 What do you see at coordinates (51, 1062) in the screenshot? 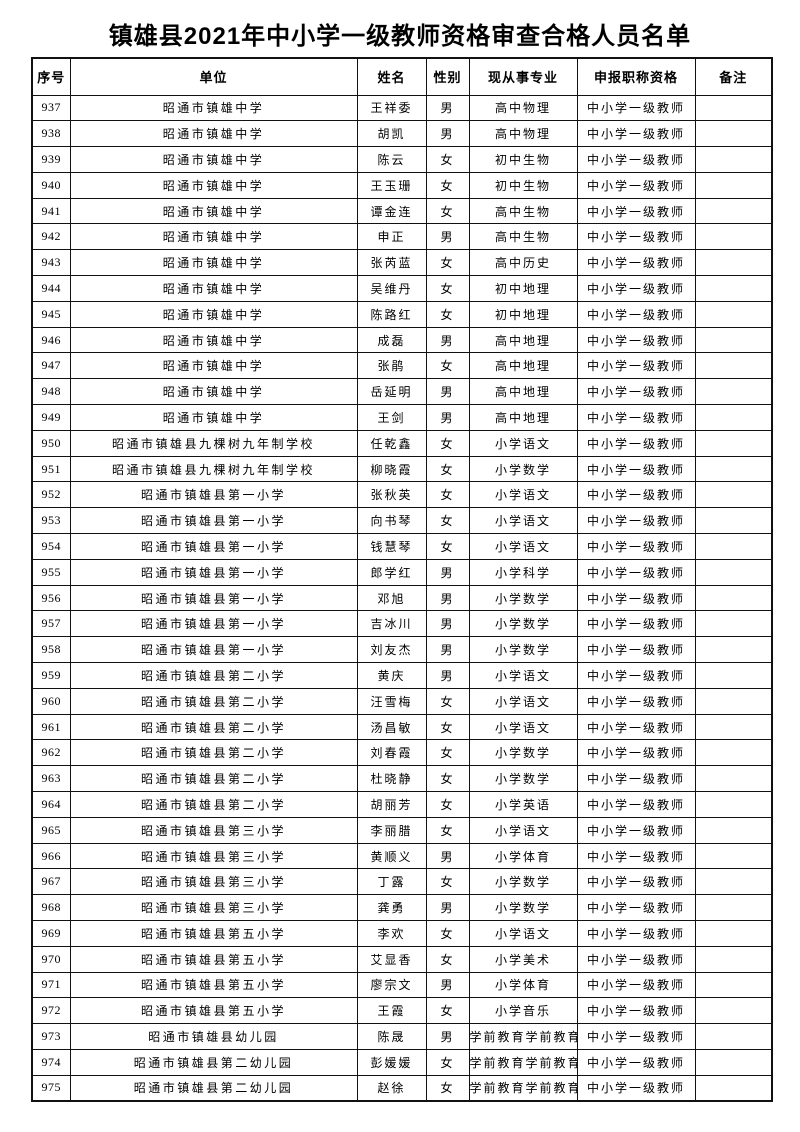
I see `cell-no: 974` at bounding box center [51, 1062].